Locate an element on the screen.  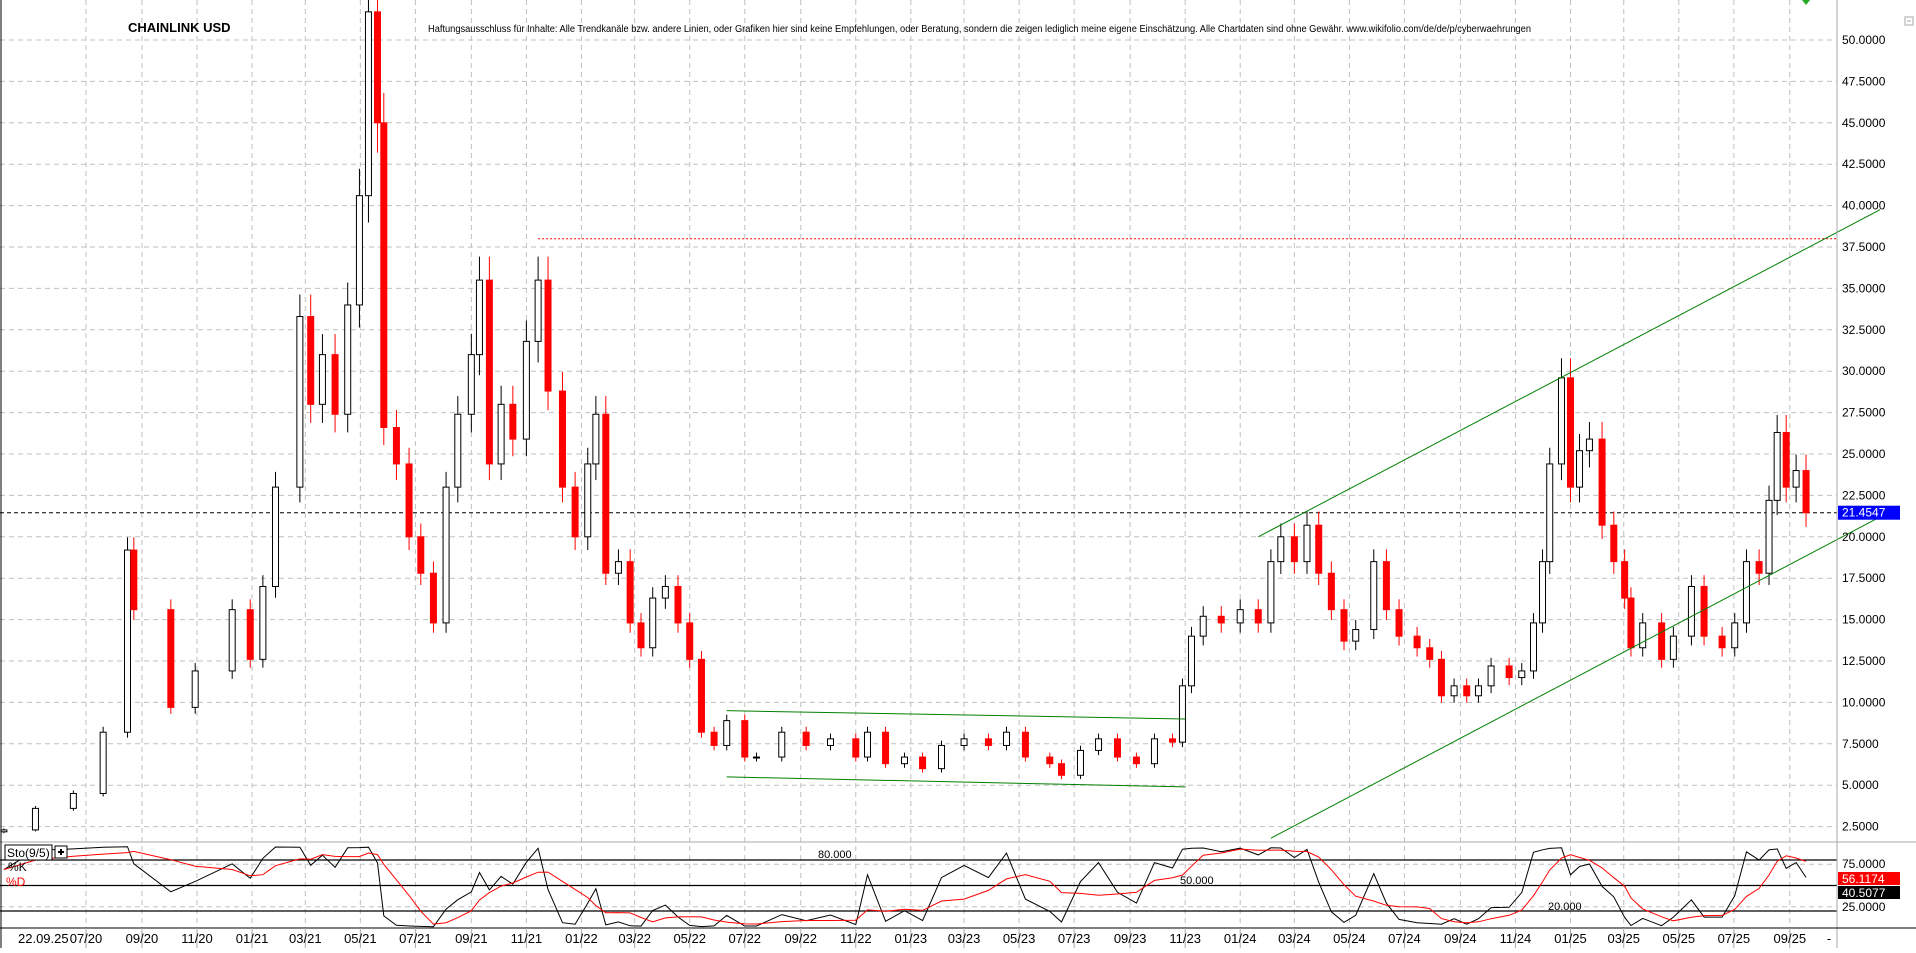
svg-text: 21.4547 is located at coordinates (1864, 513).